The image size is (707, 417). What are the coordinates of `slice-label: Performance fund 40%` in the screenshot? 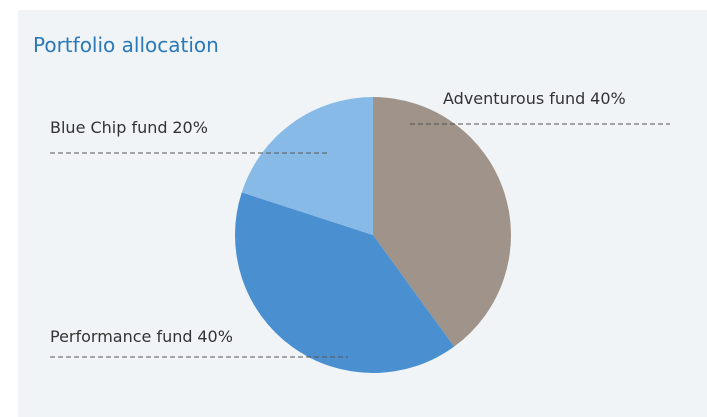 It's located at (141, 336).